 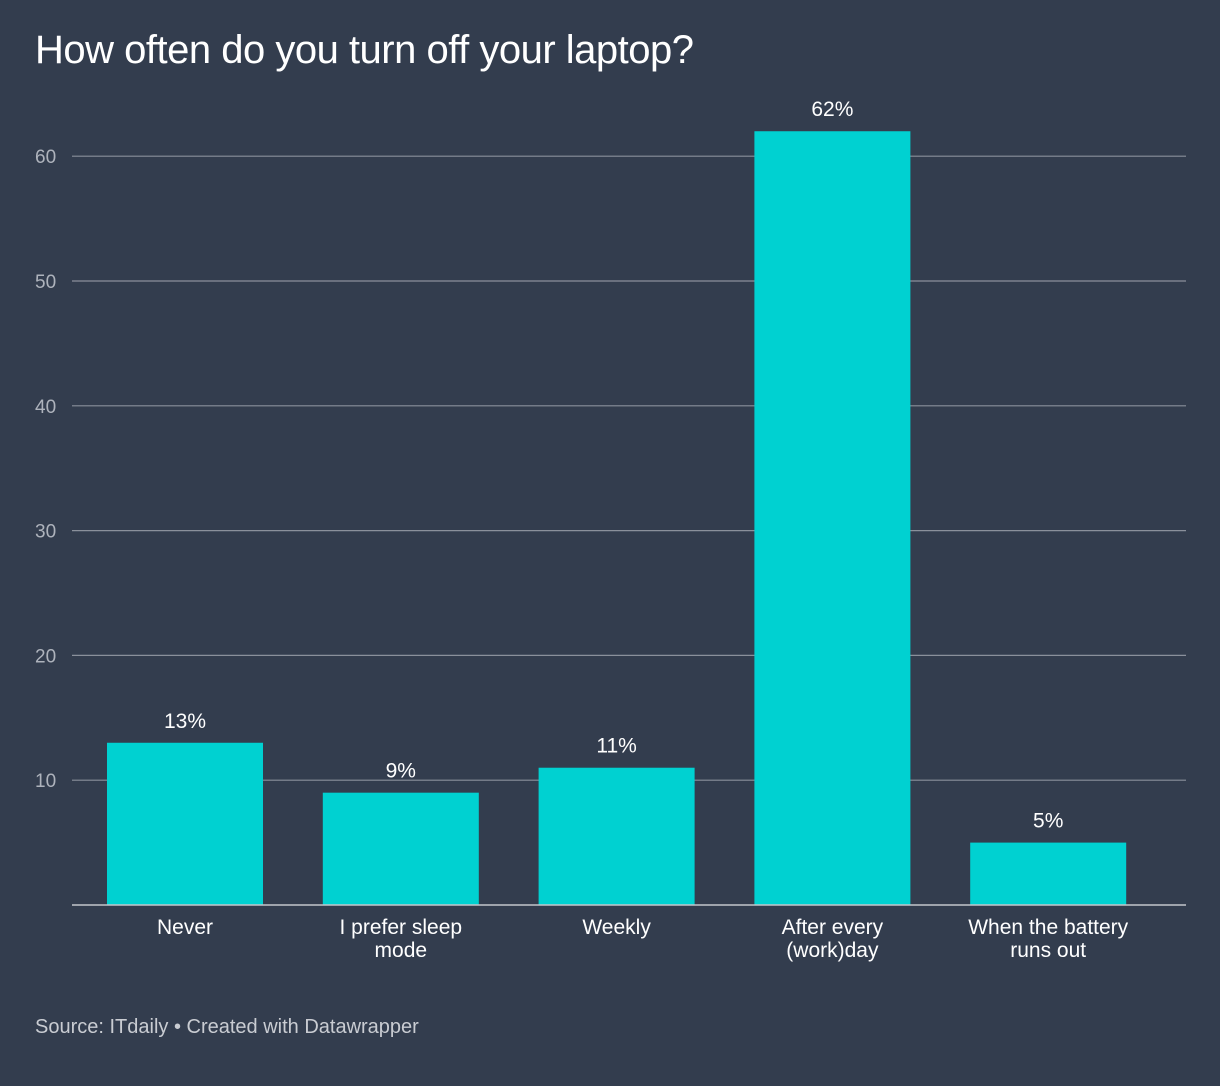 I want to click on y-axis-ticks: 10 20 30 40 50 60, so click(x=45, y=469).